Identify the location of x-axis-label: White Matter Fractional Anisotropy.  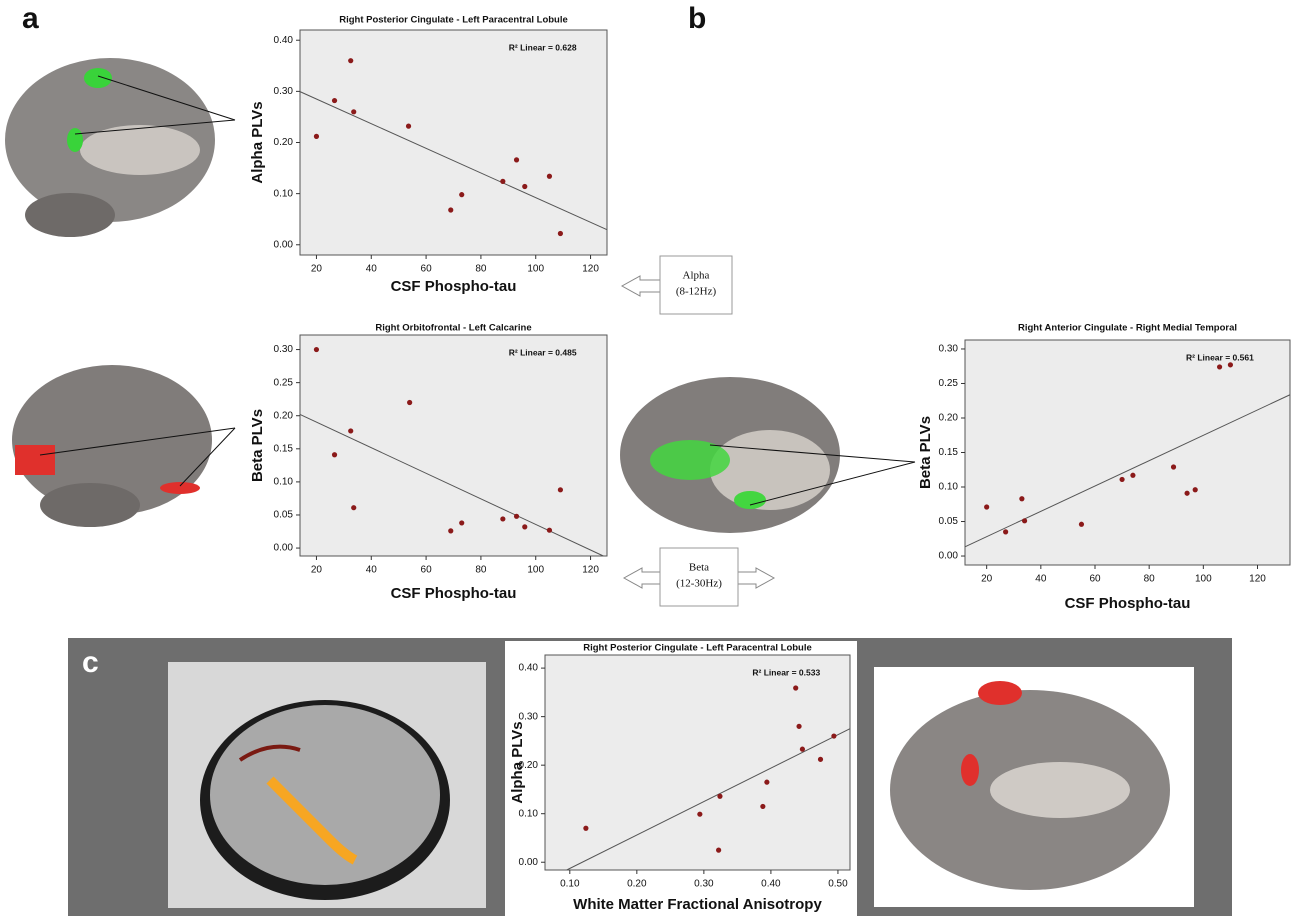
(697, 904).